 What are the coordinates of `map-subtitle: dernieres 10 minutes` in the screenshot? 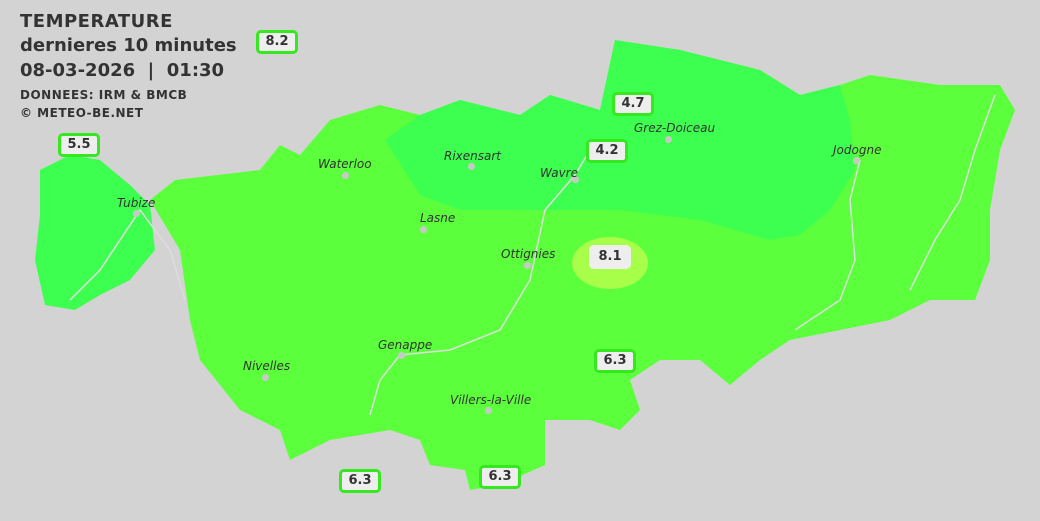 It's located at (128, 45).